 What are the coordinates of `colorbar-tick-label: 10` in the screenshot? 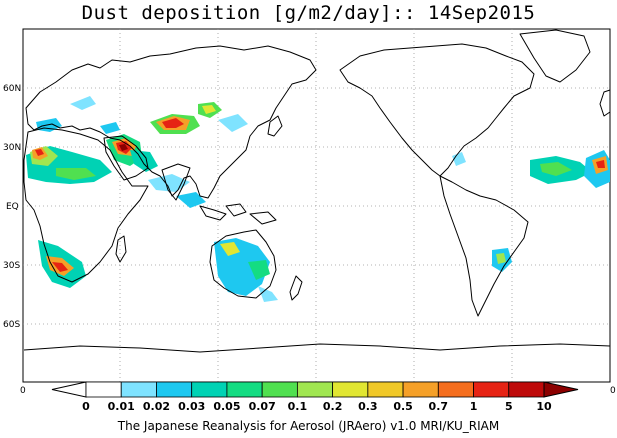 It's located at (544, 406).